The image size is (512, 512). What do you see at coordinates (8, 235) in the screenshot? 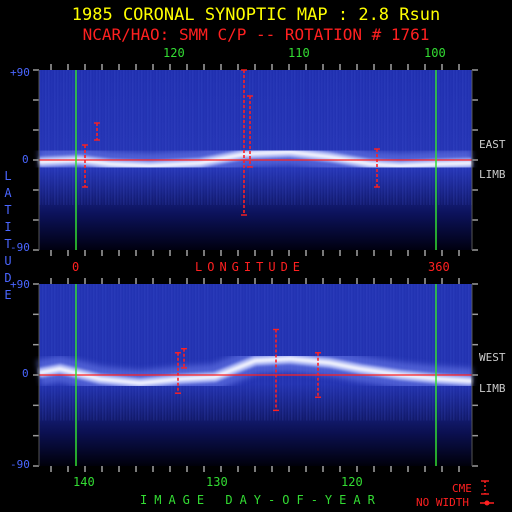
I see `y-axis-label-latitude: L A T I T U D E` at bounding box center [8, 235].